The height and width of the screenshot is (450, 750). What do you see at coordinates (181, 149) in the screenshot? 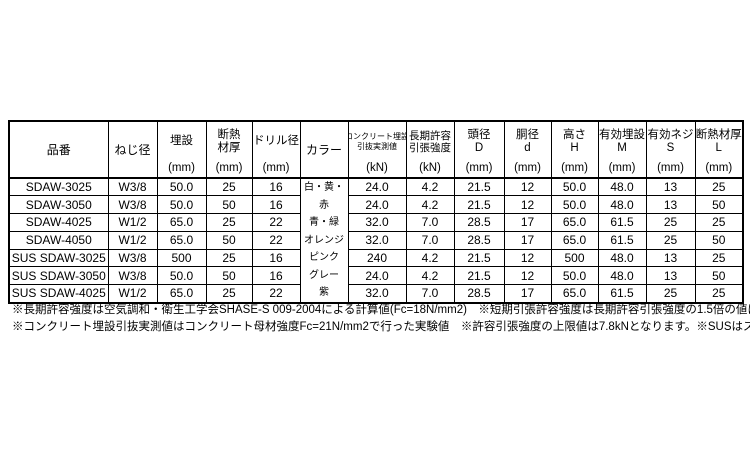
I see `col-header-embed: 埋設 (mm)` at bounding box center [181, 149].